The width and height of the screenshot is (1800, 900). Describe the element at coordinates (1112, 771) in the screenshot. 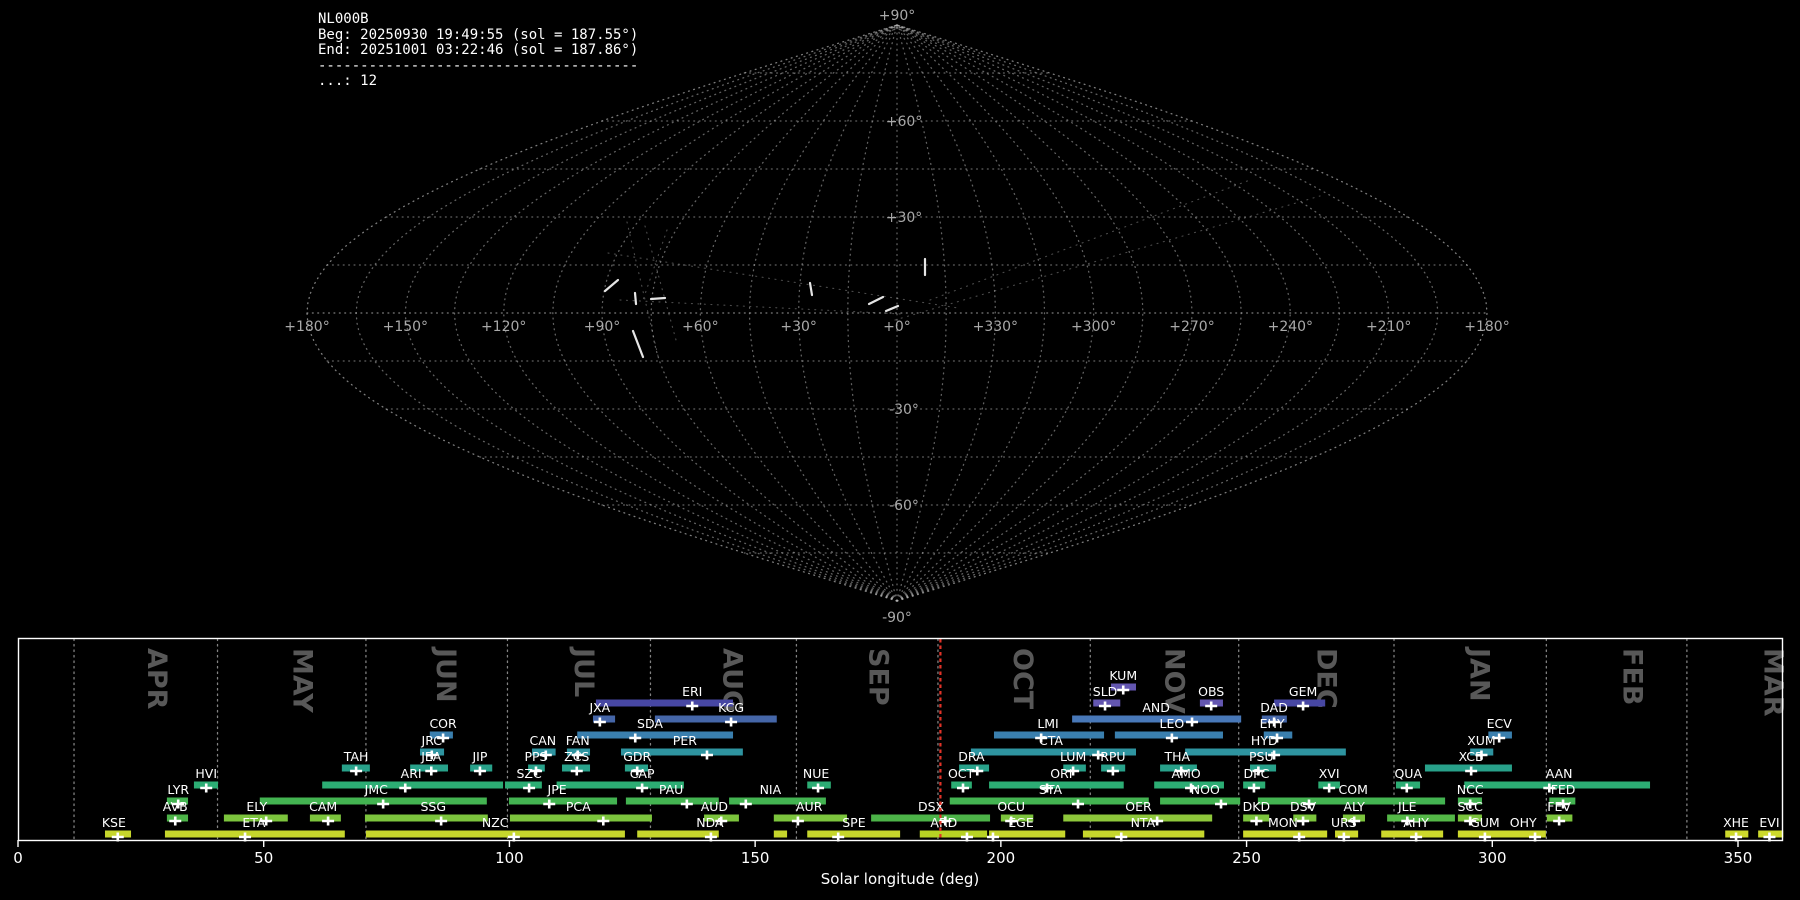

I see `shower-peak-RPU` at that location.